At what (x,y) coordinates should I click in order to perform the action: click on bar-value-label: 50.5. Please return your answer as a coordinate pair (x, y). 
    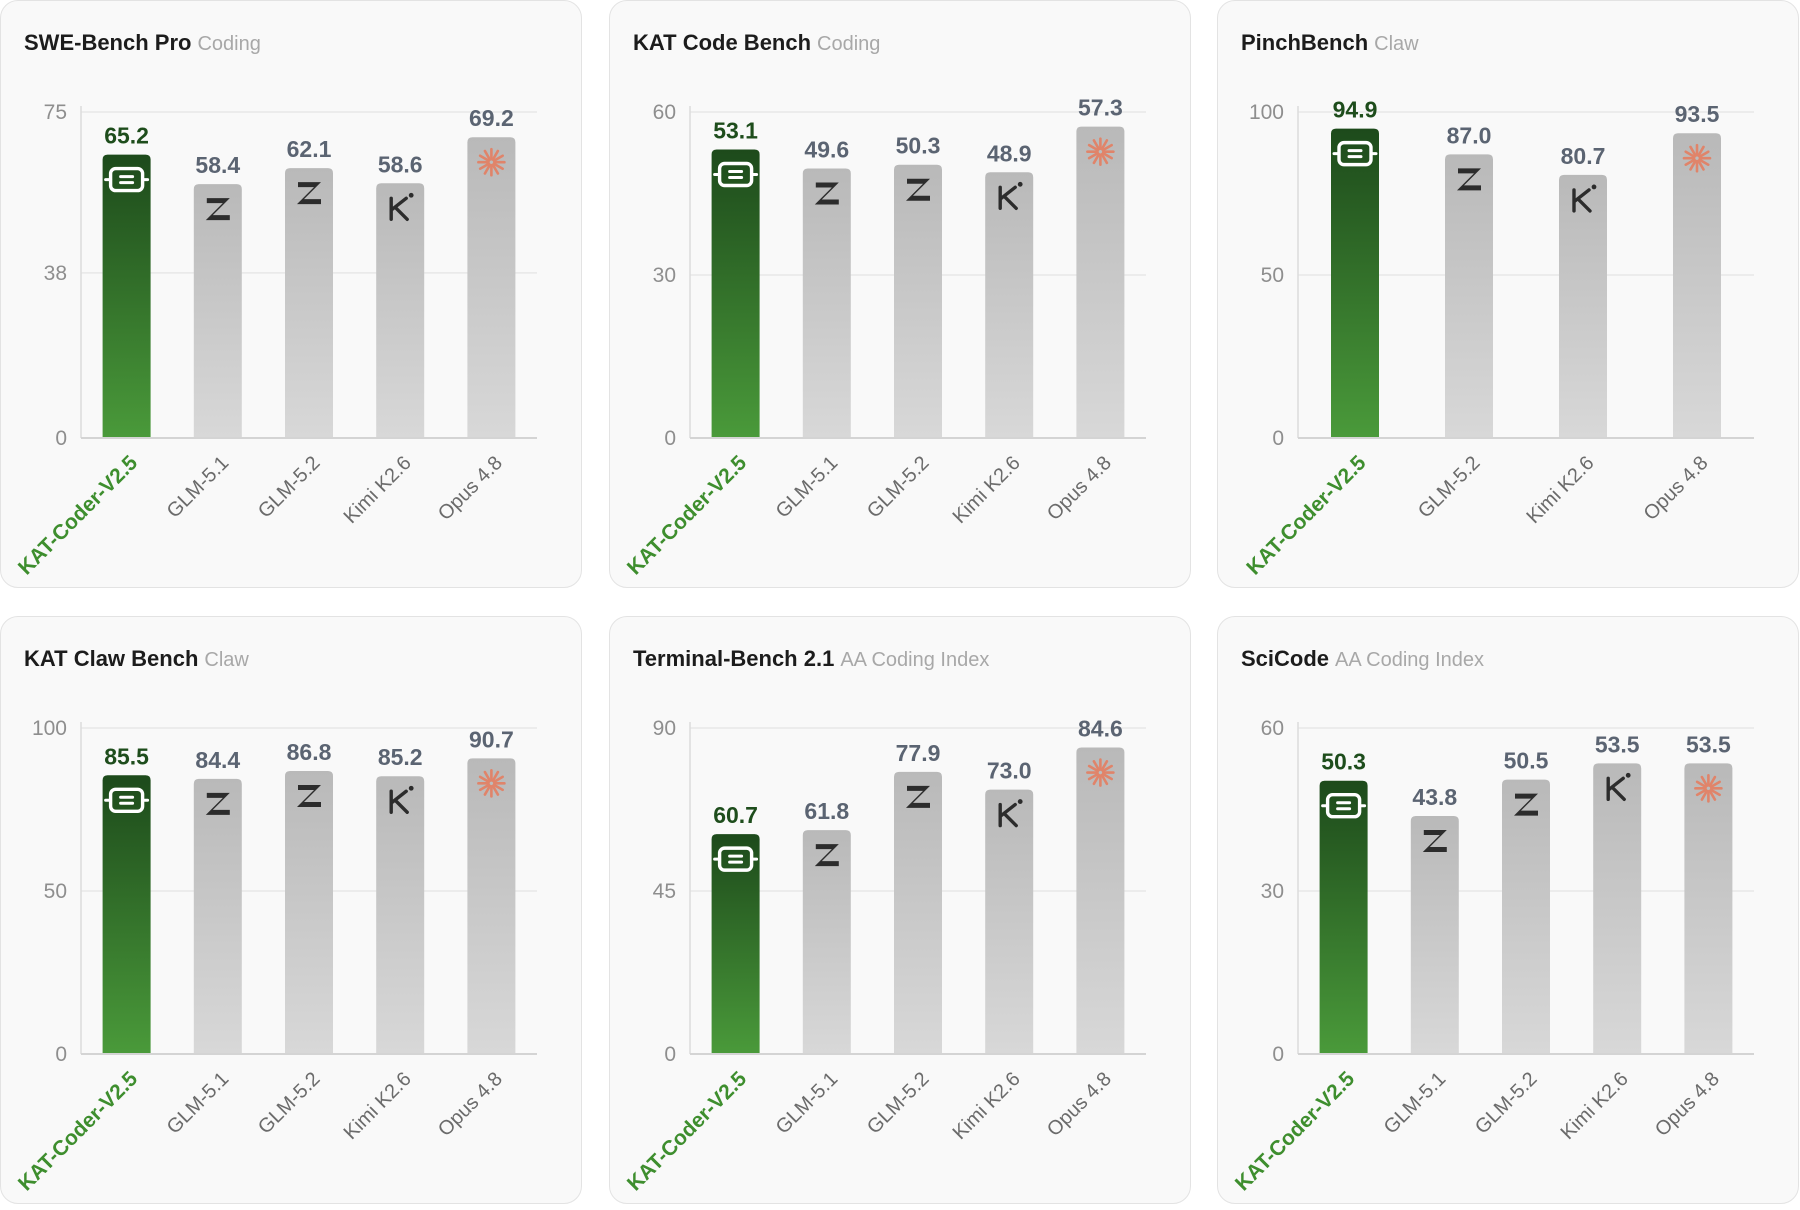
    Looking at the image, I should click on (1526, 761).